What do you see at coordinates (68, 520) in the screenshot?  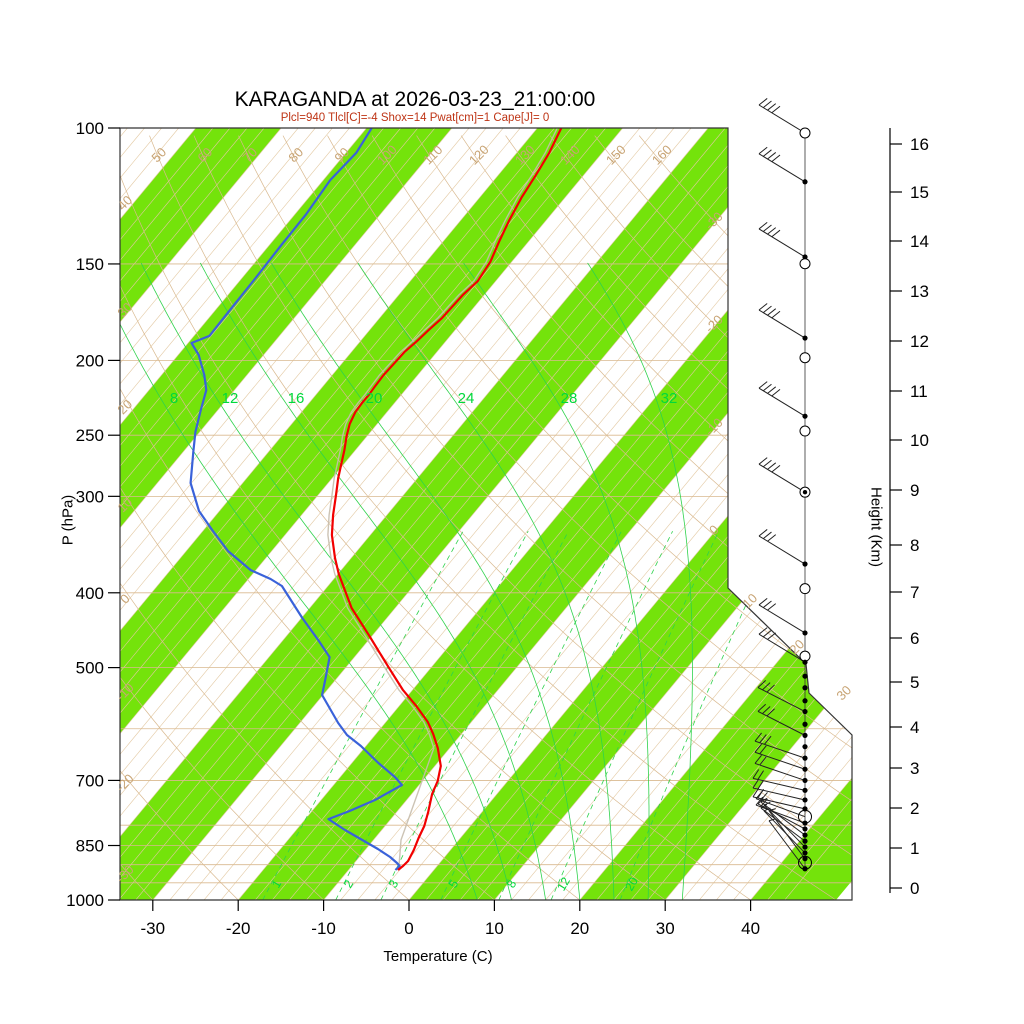 I see `left-axis-title: P (hPa)` at bounding box center [68, 520].